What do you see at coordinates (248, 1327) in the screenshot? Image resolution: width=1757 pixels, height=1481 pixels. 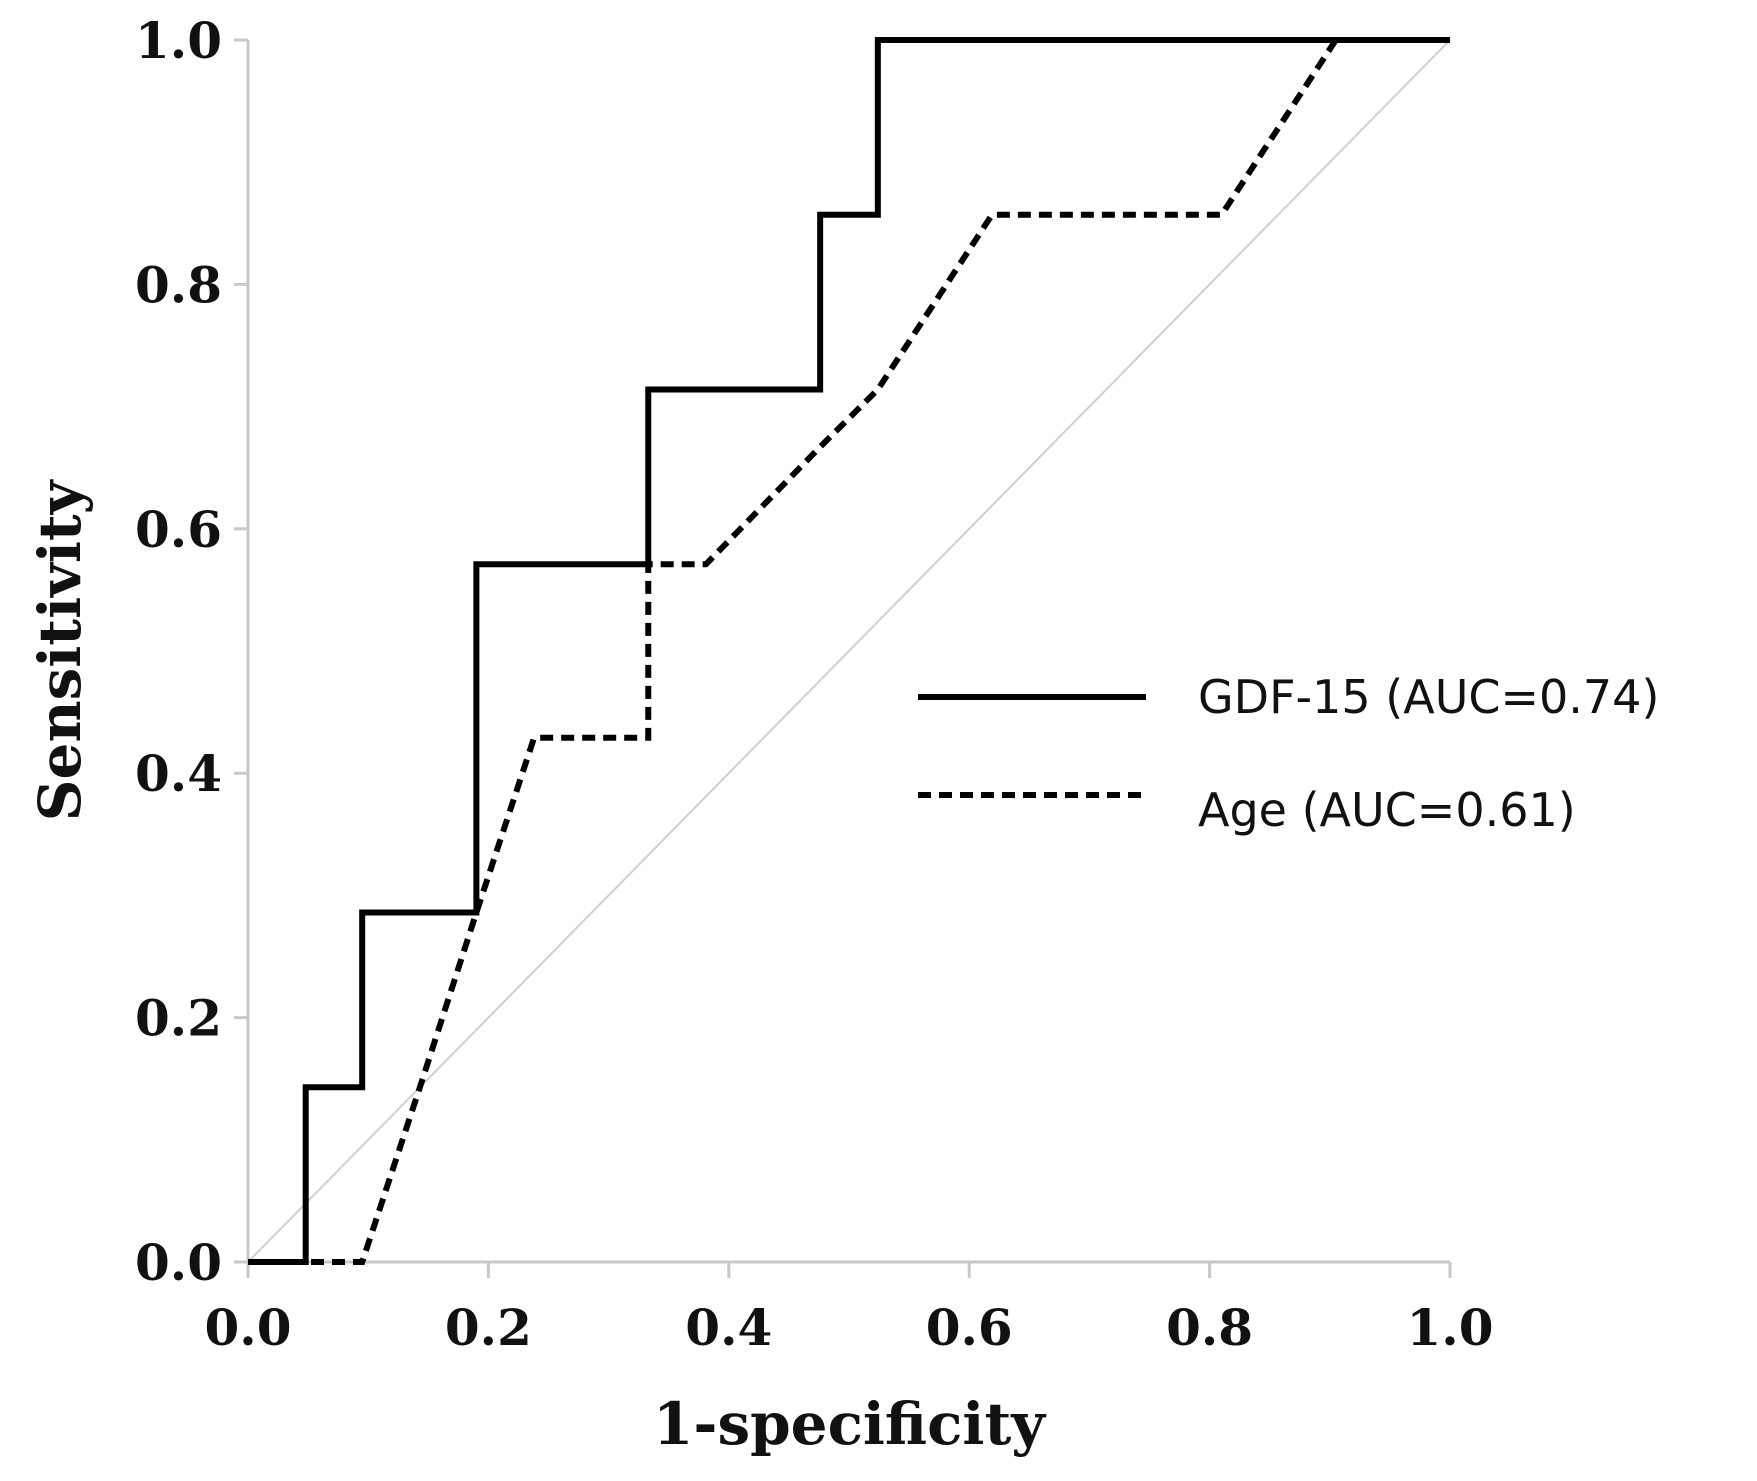 I see `x-tick-label: 0.0` at bounding box center [248, 1327].